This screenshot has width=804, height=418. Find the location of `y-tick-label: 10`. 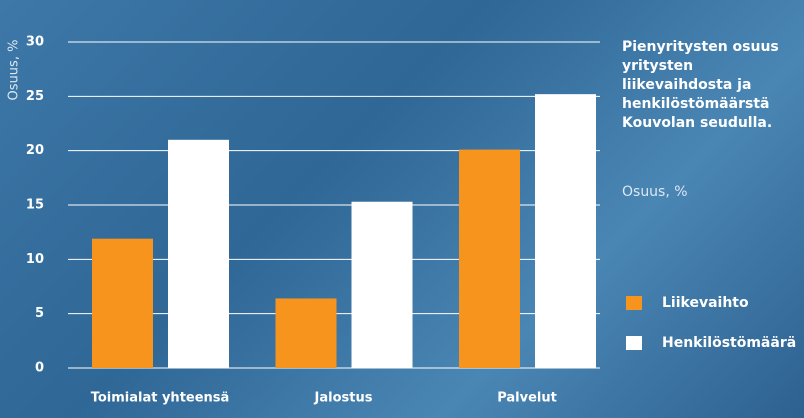

y-tick-label: 10 is located at coordinates (35, 259).